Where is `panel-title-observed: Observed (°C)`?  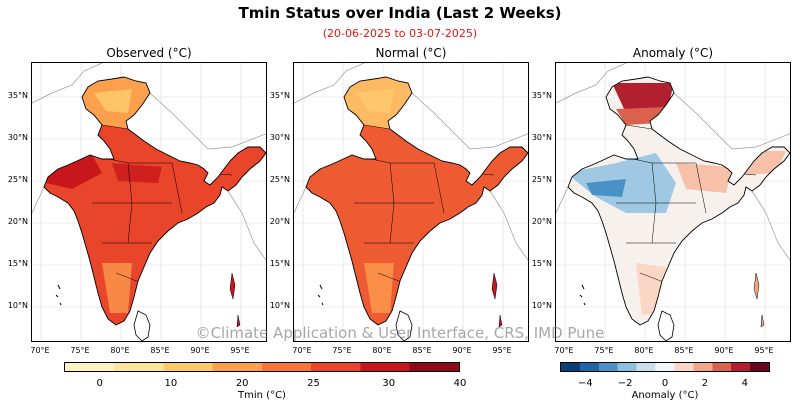 panel-title-observed: Observed (°C) is located at coordinates (149, 53).